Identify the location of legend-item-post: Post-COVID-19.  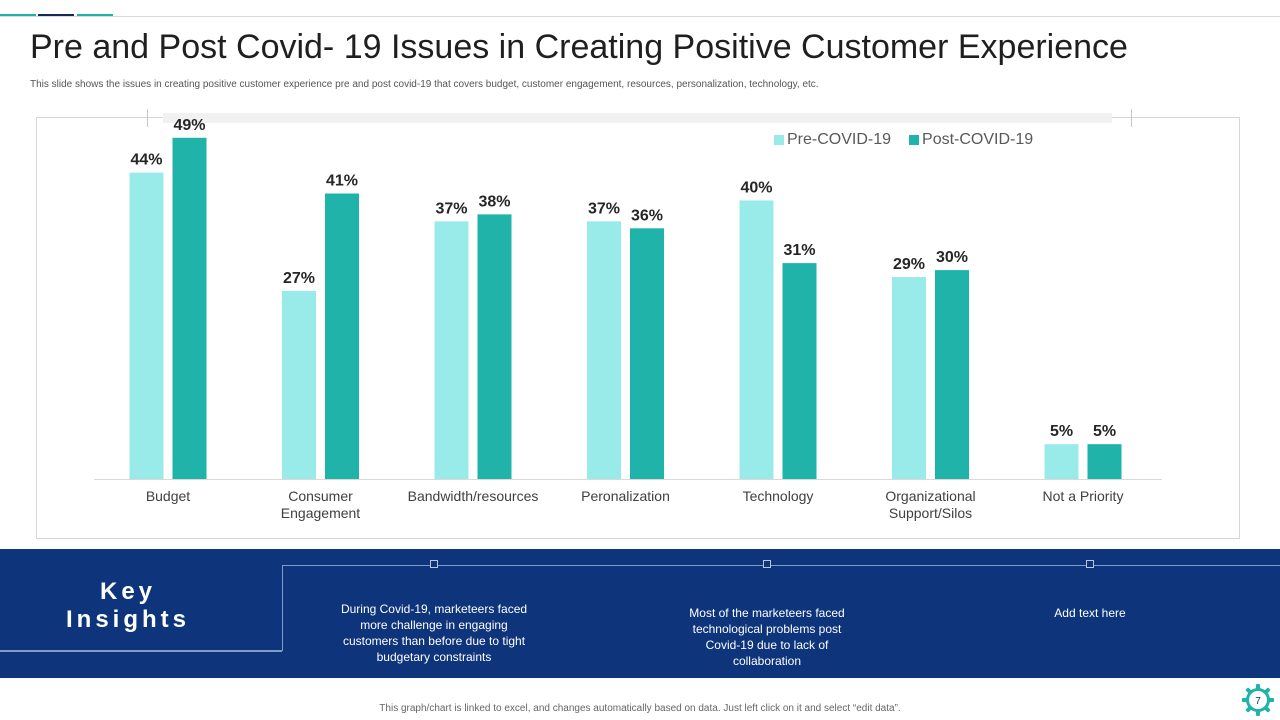
(971, 140).